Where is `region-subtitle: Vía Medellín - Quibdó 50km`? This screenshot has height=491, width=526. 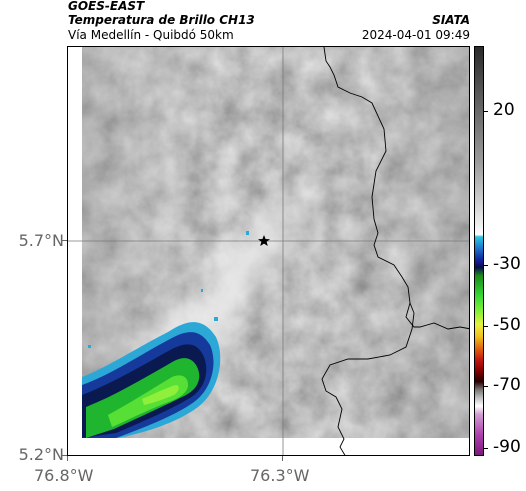 region-subtitle: Vía Medellín - Quibdó 50km is located at coordinates (151, 35).